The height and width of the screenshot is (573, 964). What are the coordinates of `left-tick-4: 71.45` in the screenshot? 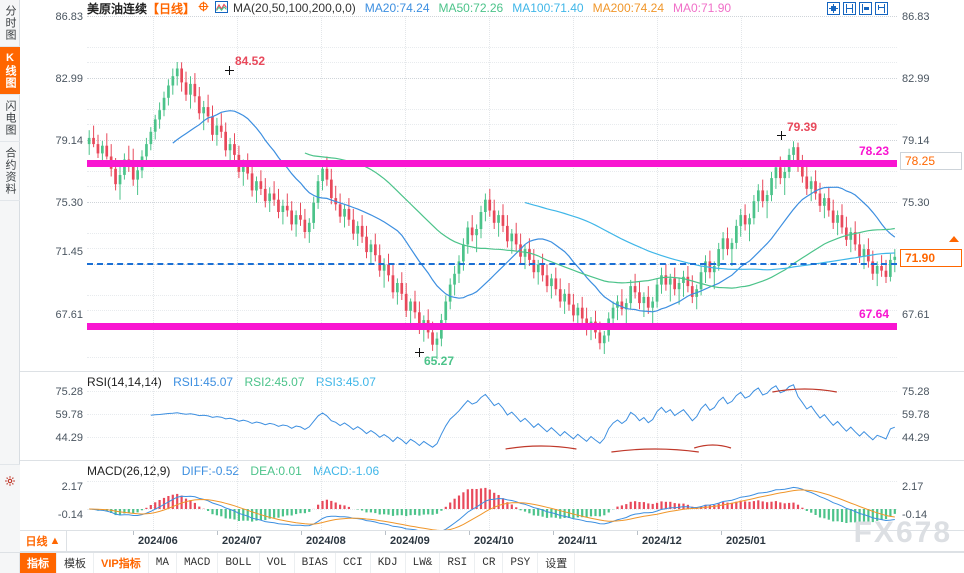 It's located at (69, 252).